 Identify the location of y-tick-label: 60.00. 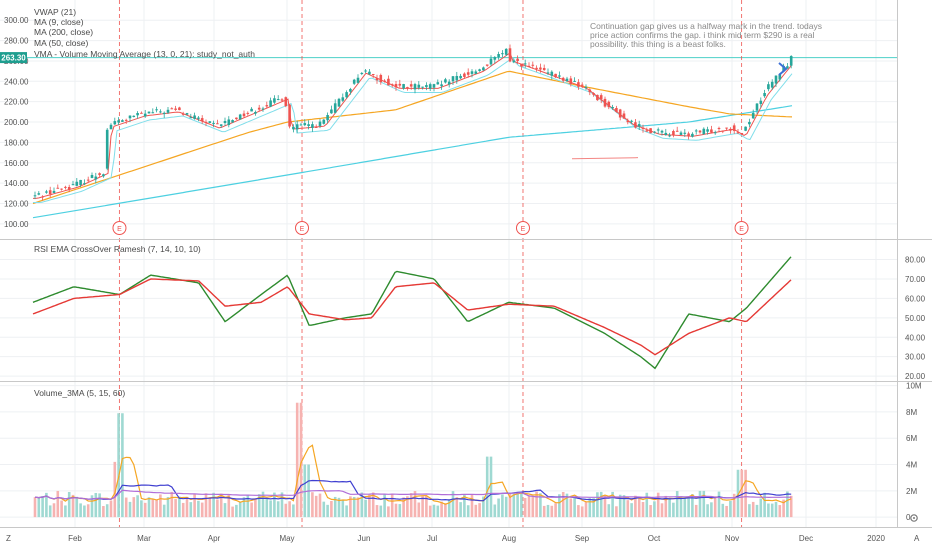
(915, 298).